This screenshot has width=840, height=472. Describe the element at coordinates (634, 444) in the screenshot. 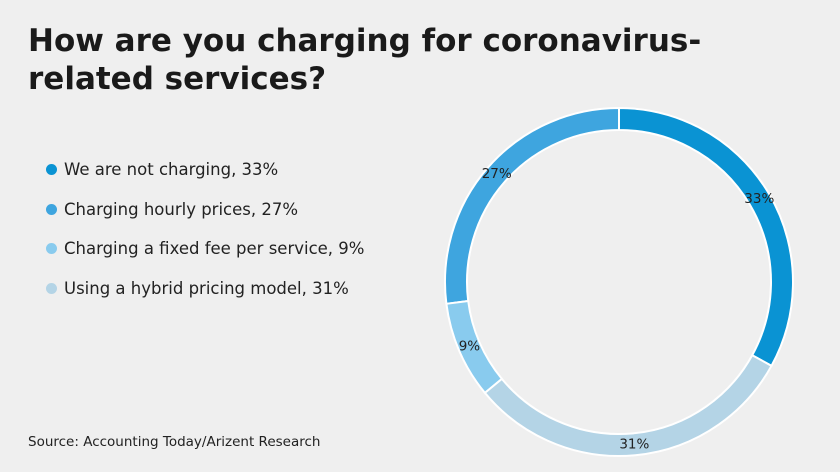

I see `data-label: 31%` at that location.